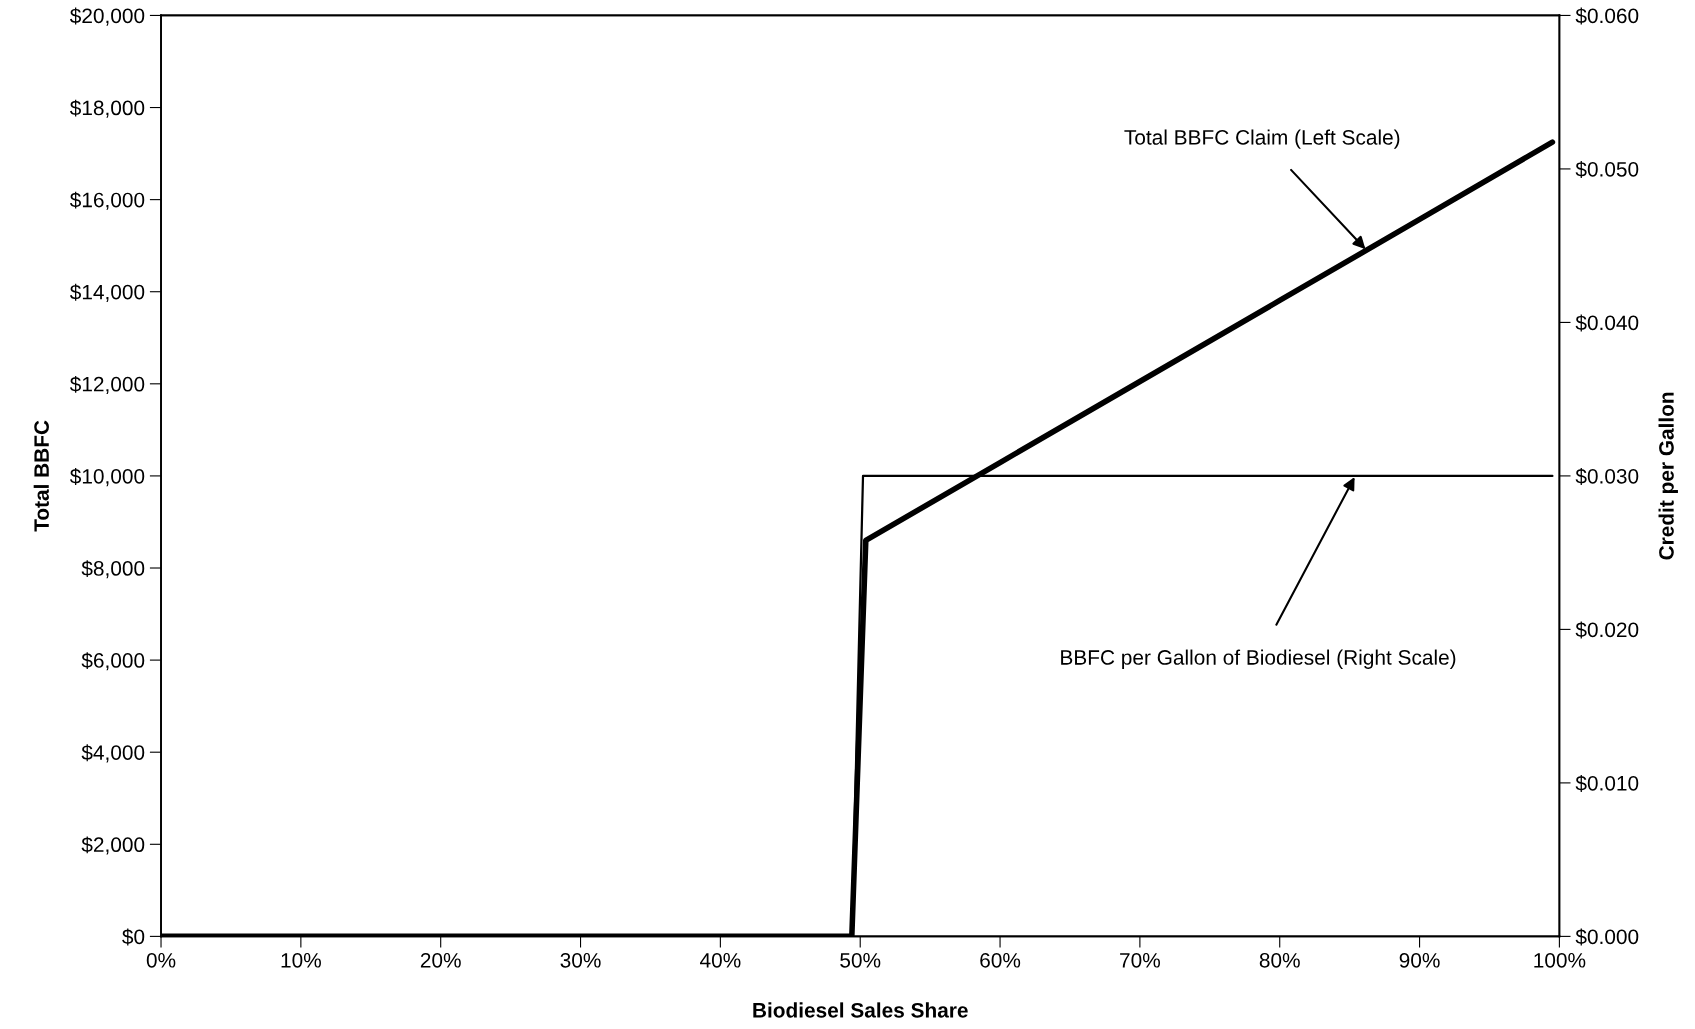 This screenshot has width=1695, height=1029. I want to click on x-tick-label: 50%, so click(860, 960).